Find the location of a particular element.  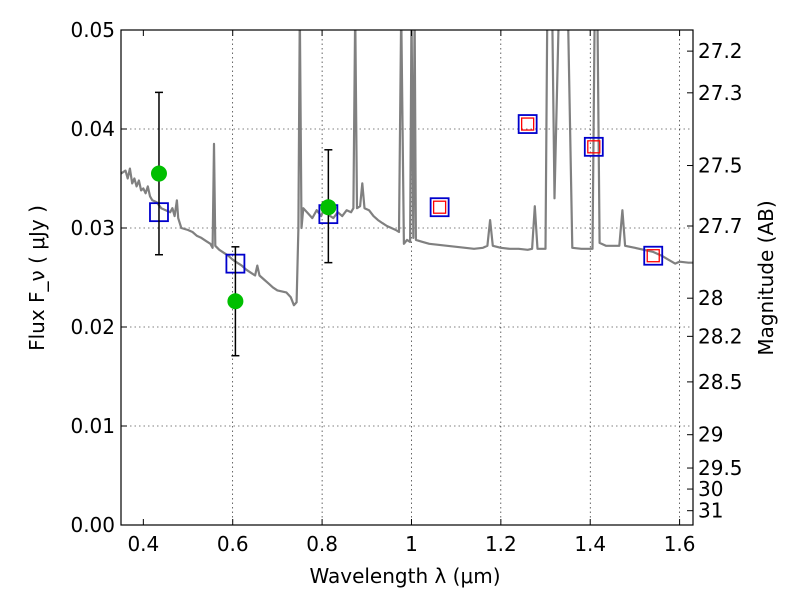

x-tick-label: 0.6 is located at coordinates (233, 544).